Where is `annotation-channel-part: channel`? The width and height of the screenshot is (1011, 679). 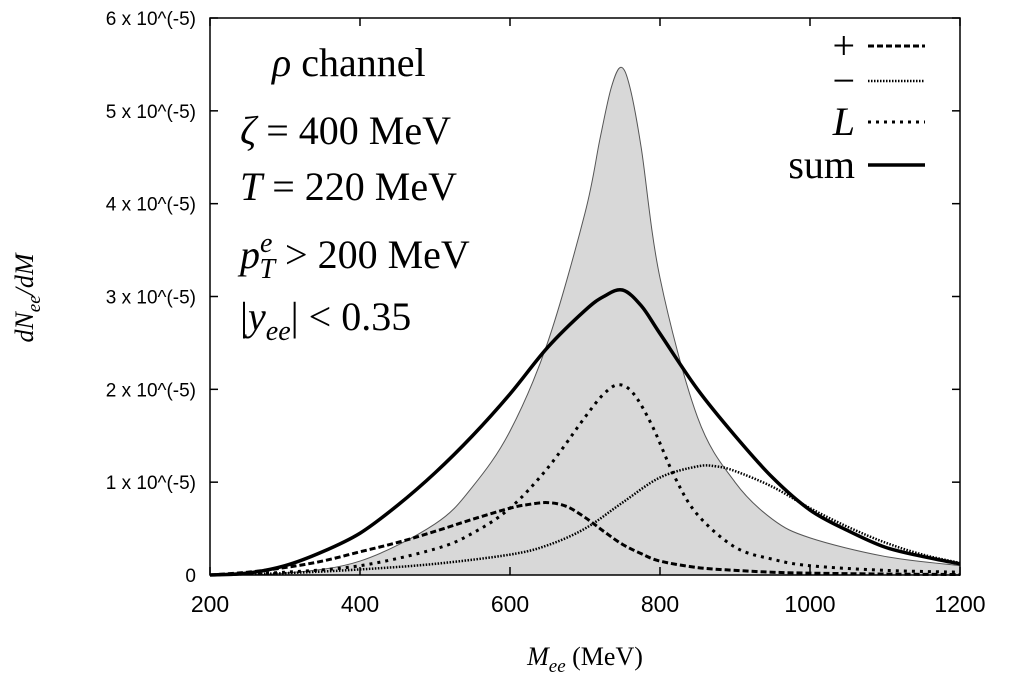
annotation-channel-part: channel is located at coordinates (358, 62).